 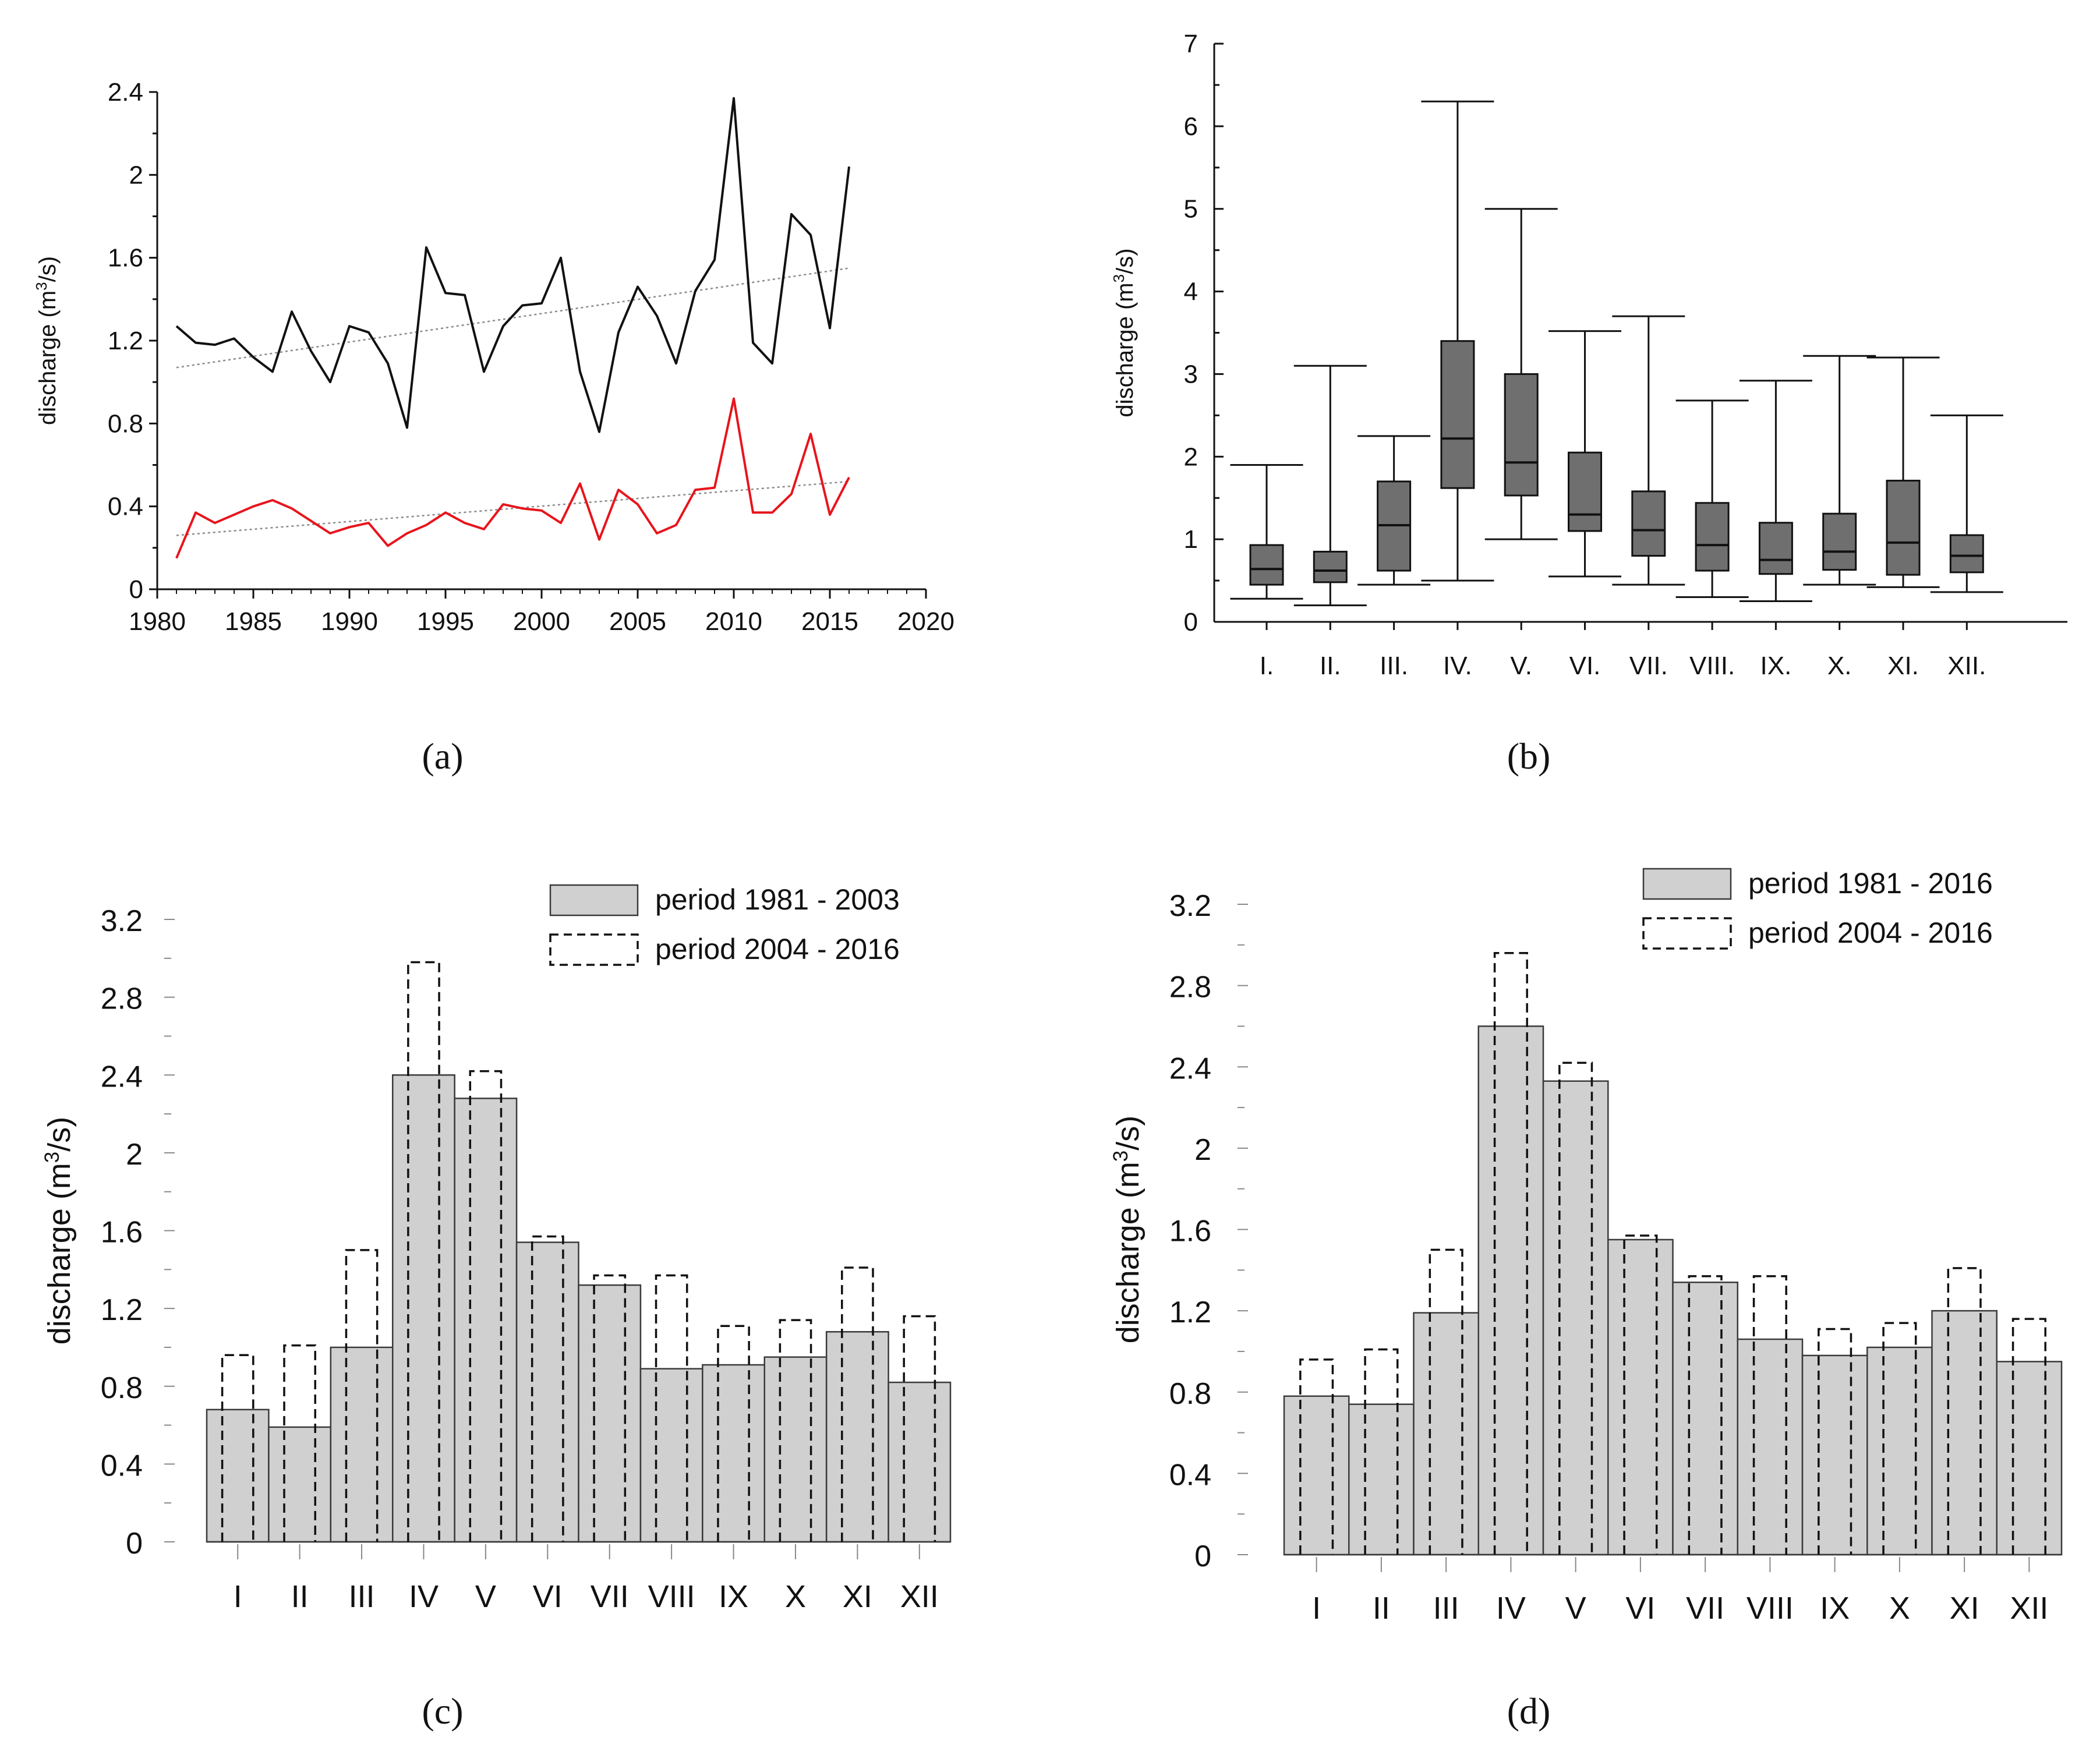 I want to click on y-tick-label: 4, so click(x=1191, y=292).